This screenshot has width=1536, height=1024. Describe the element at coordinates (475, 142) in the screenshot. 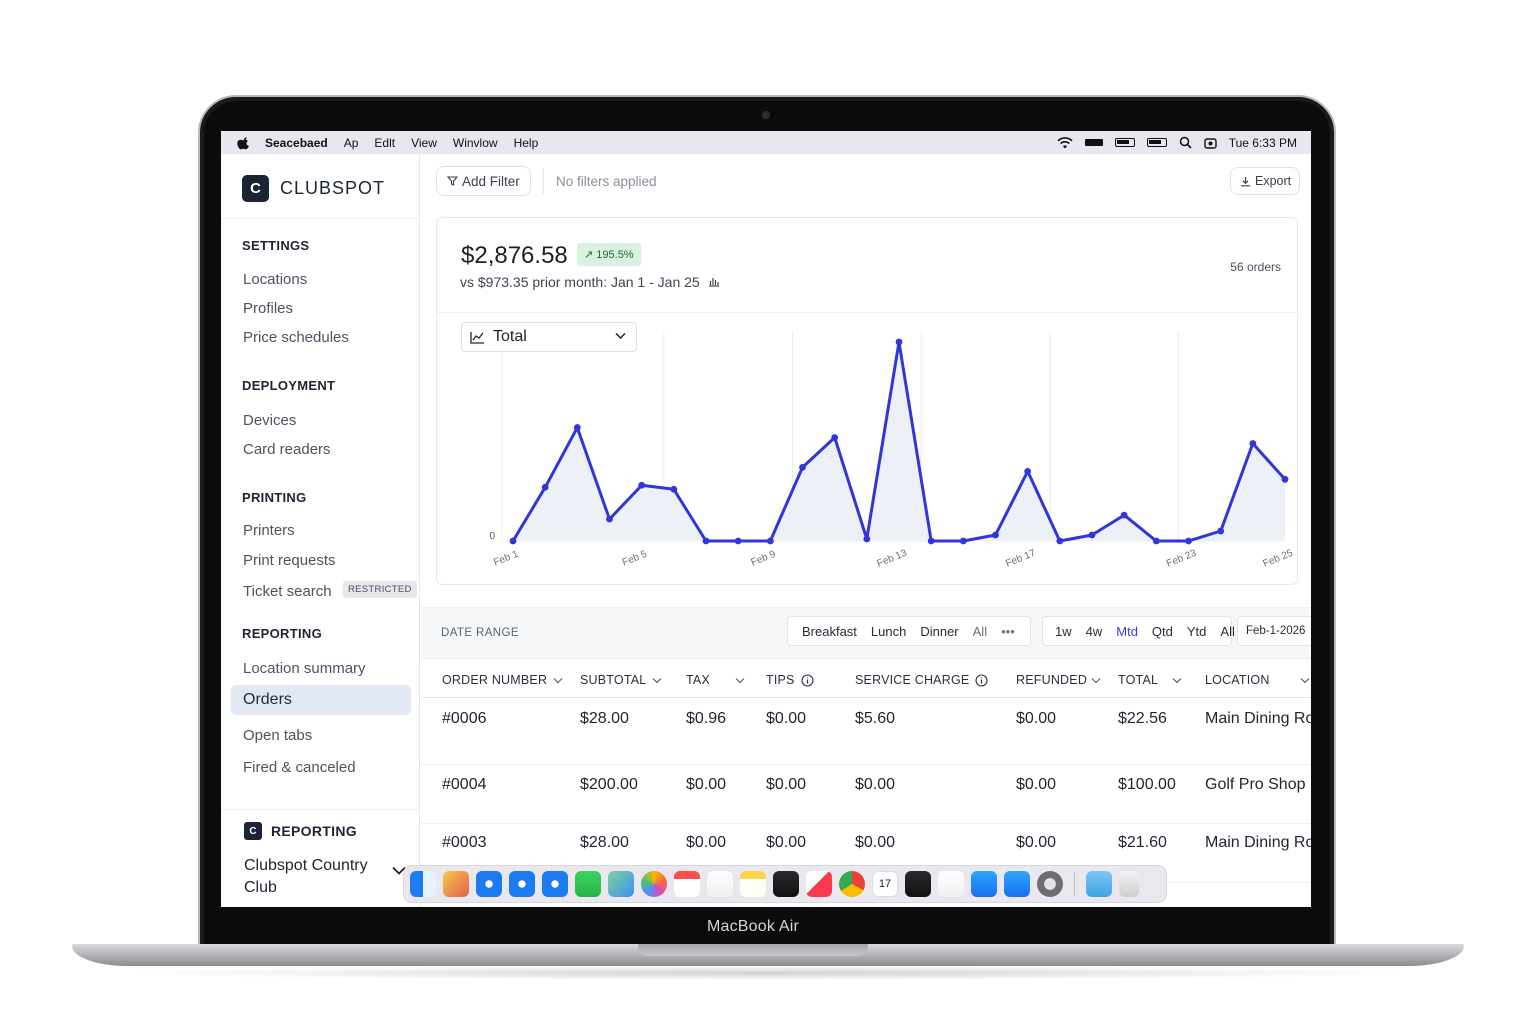

I see `menu-item: Winvlow` at that location.